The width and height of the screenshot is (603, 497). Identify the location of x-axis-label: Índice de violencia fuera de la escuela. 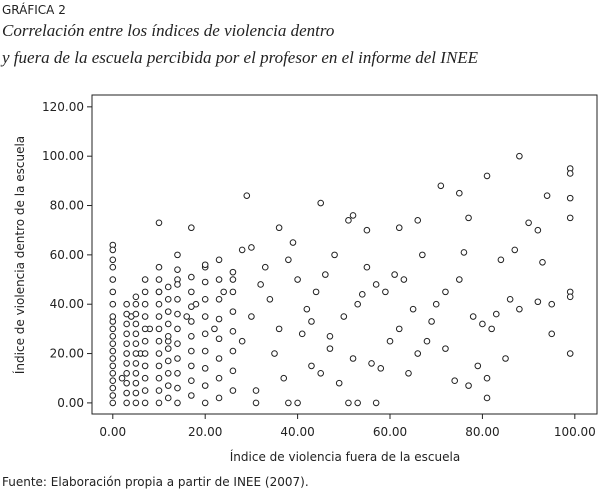
(345, 456).